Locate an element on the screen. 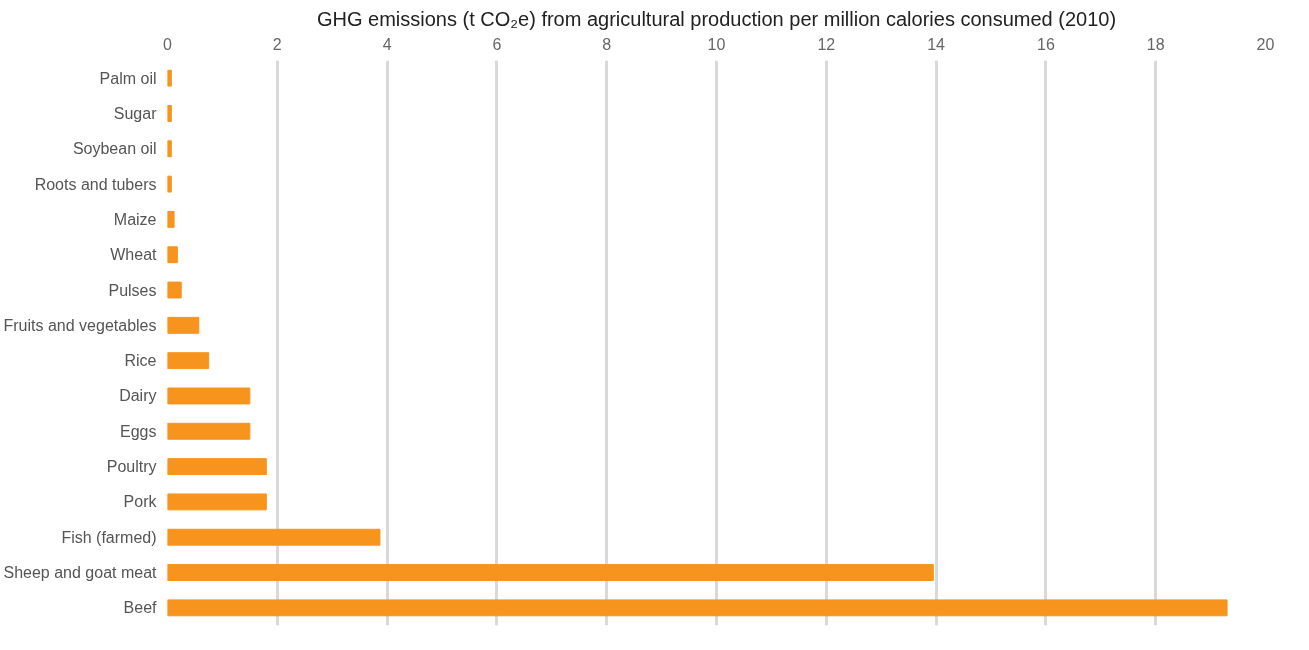 This screenshot has width=1309, height=650. x-tick-label: 10 is located at coordinates (716, 44).